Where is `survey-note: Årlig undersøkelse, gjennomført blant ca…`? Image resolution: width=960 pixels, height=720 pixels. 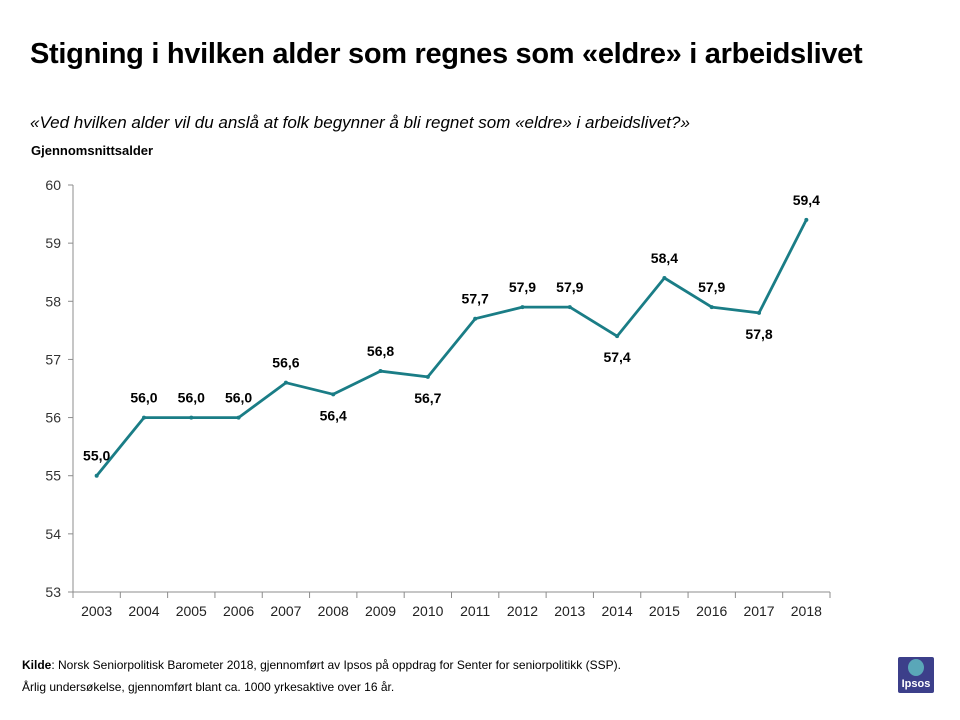
survey-note: Årlig undersøkelse, gjennomført blant ca… is located at coordinates (208, 687).